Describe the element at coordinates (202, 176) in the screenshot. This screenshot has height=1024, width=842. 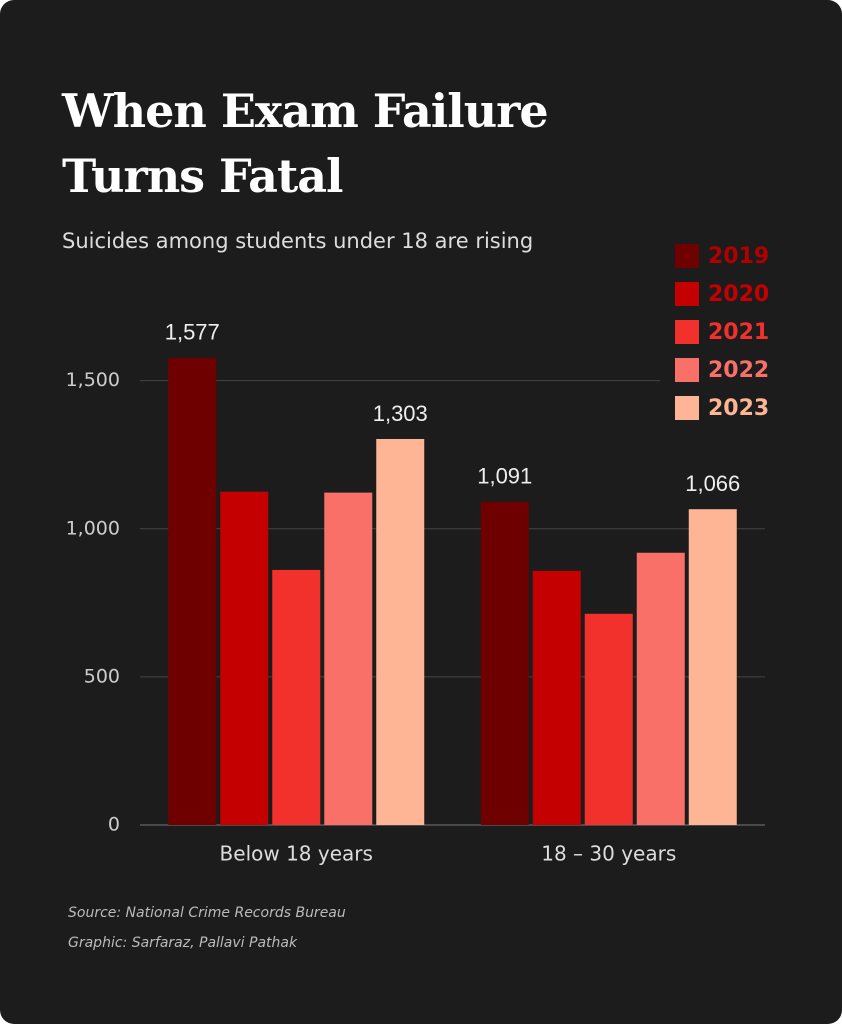
I see `chart-title: Turns Fatal` at that location.